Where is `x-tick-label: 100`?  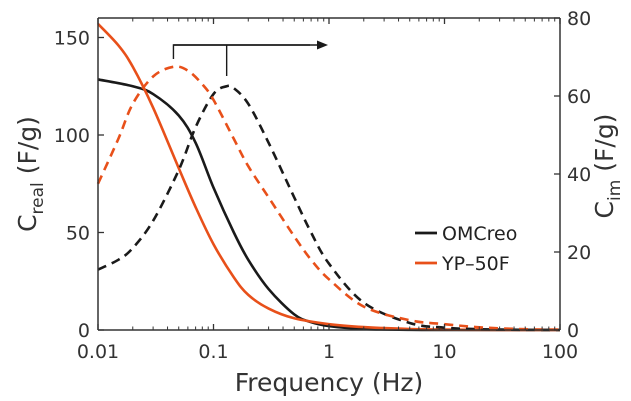
x-tick-label: 100 is located at coordinates (560, 352).